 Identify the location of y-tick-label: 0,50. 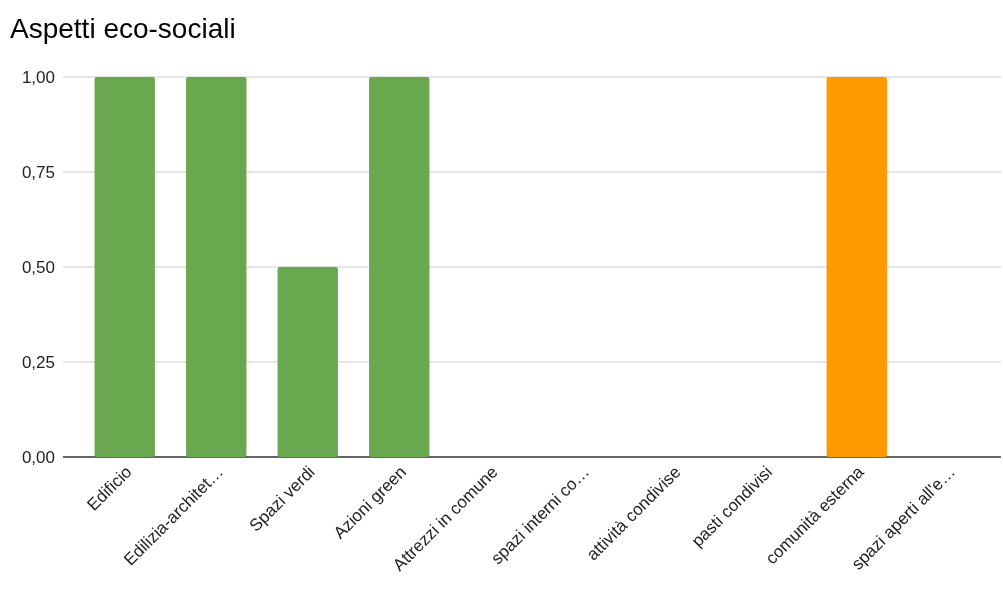
(38, 267).